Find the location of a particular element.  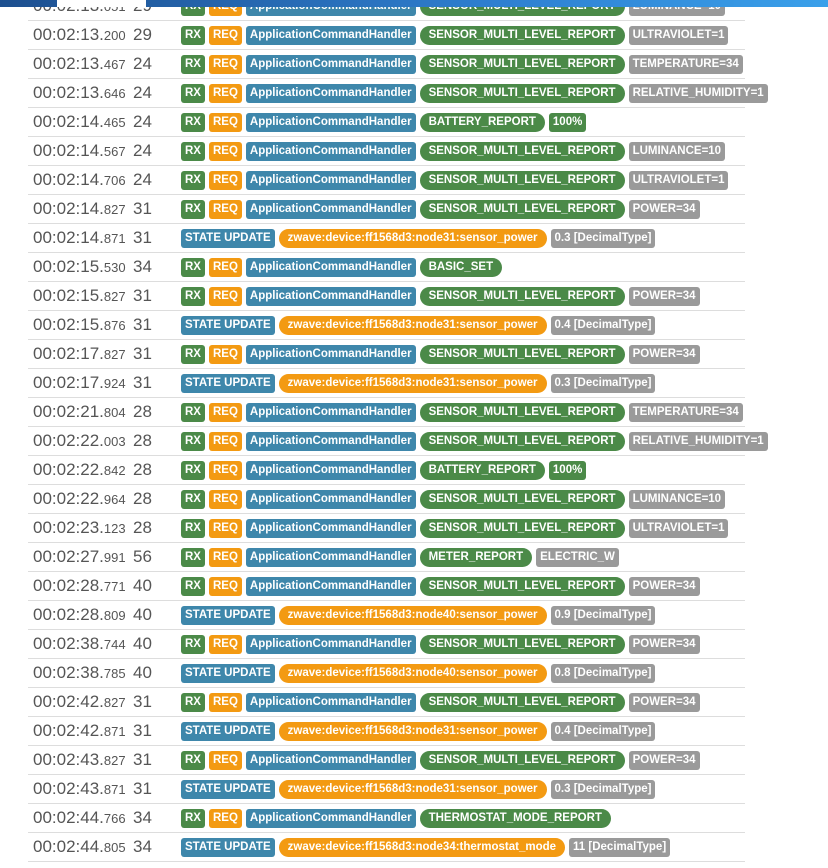

timestamp-seconds: 00:02:28. is located at coordinates (68, 585).